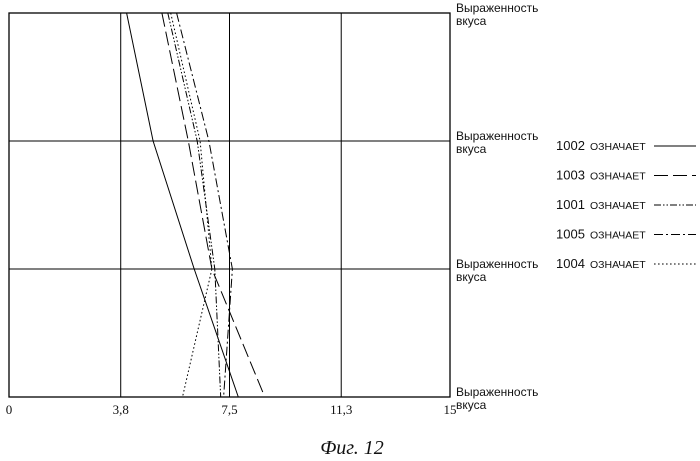 The height and width of the screenshot is (461, 700). What do you see at coordinates (352, 448) in the screenshot?
I see `figure-caption: Фиг. 12` at bounding box center [352, 448].